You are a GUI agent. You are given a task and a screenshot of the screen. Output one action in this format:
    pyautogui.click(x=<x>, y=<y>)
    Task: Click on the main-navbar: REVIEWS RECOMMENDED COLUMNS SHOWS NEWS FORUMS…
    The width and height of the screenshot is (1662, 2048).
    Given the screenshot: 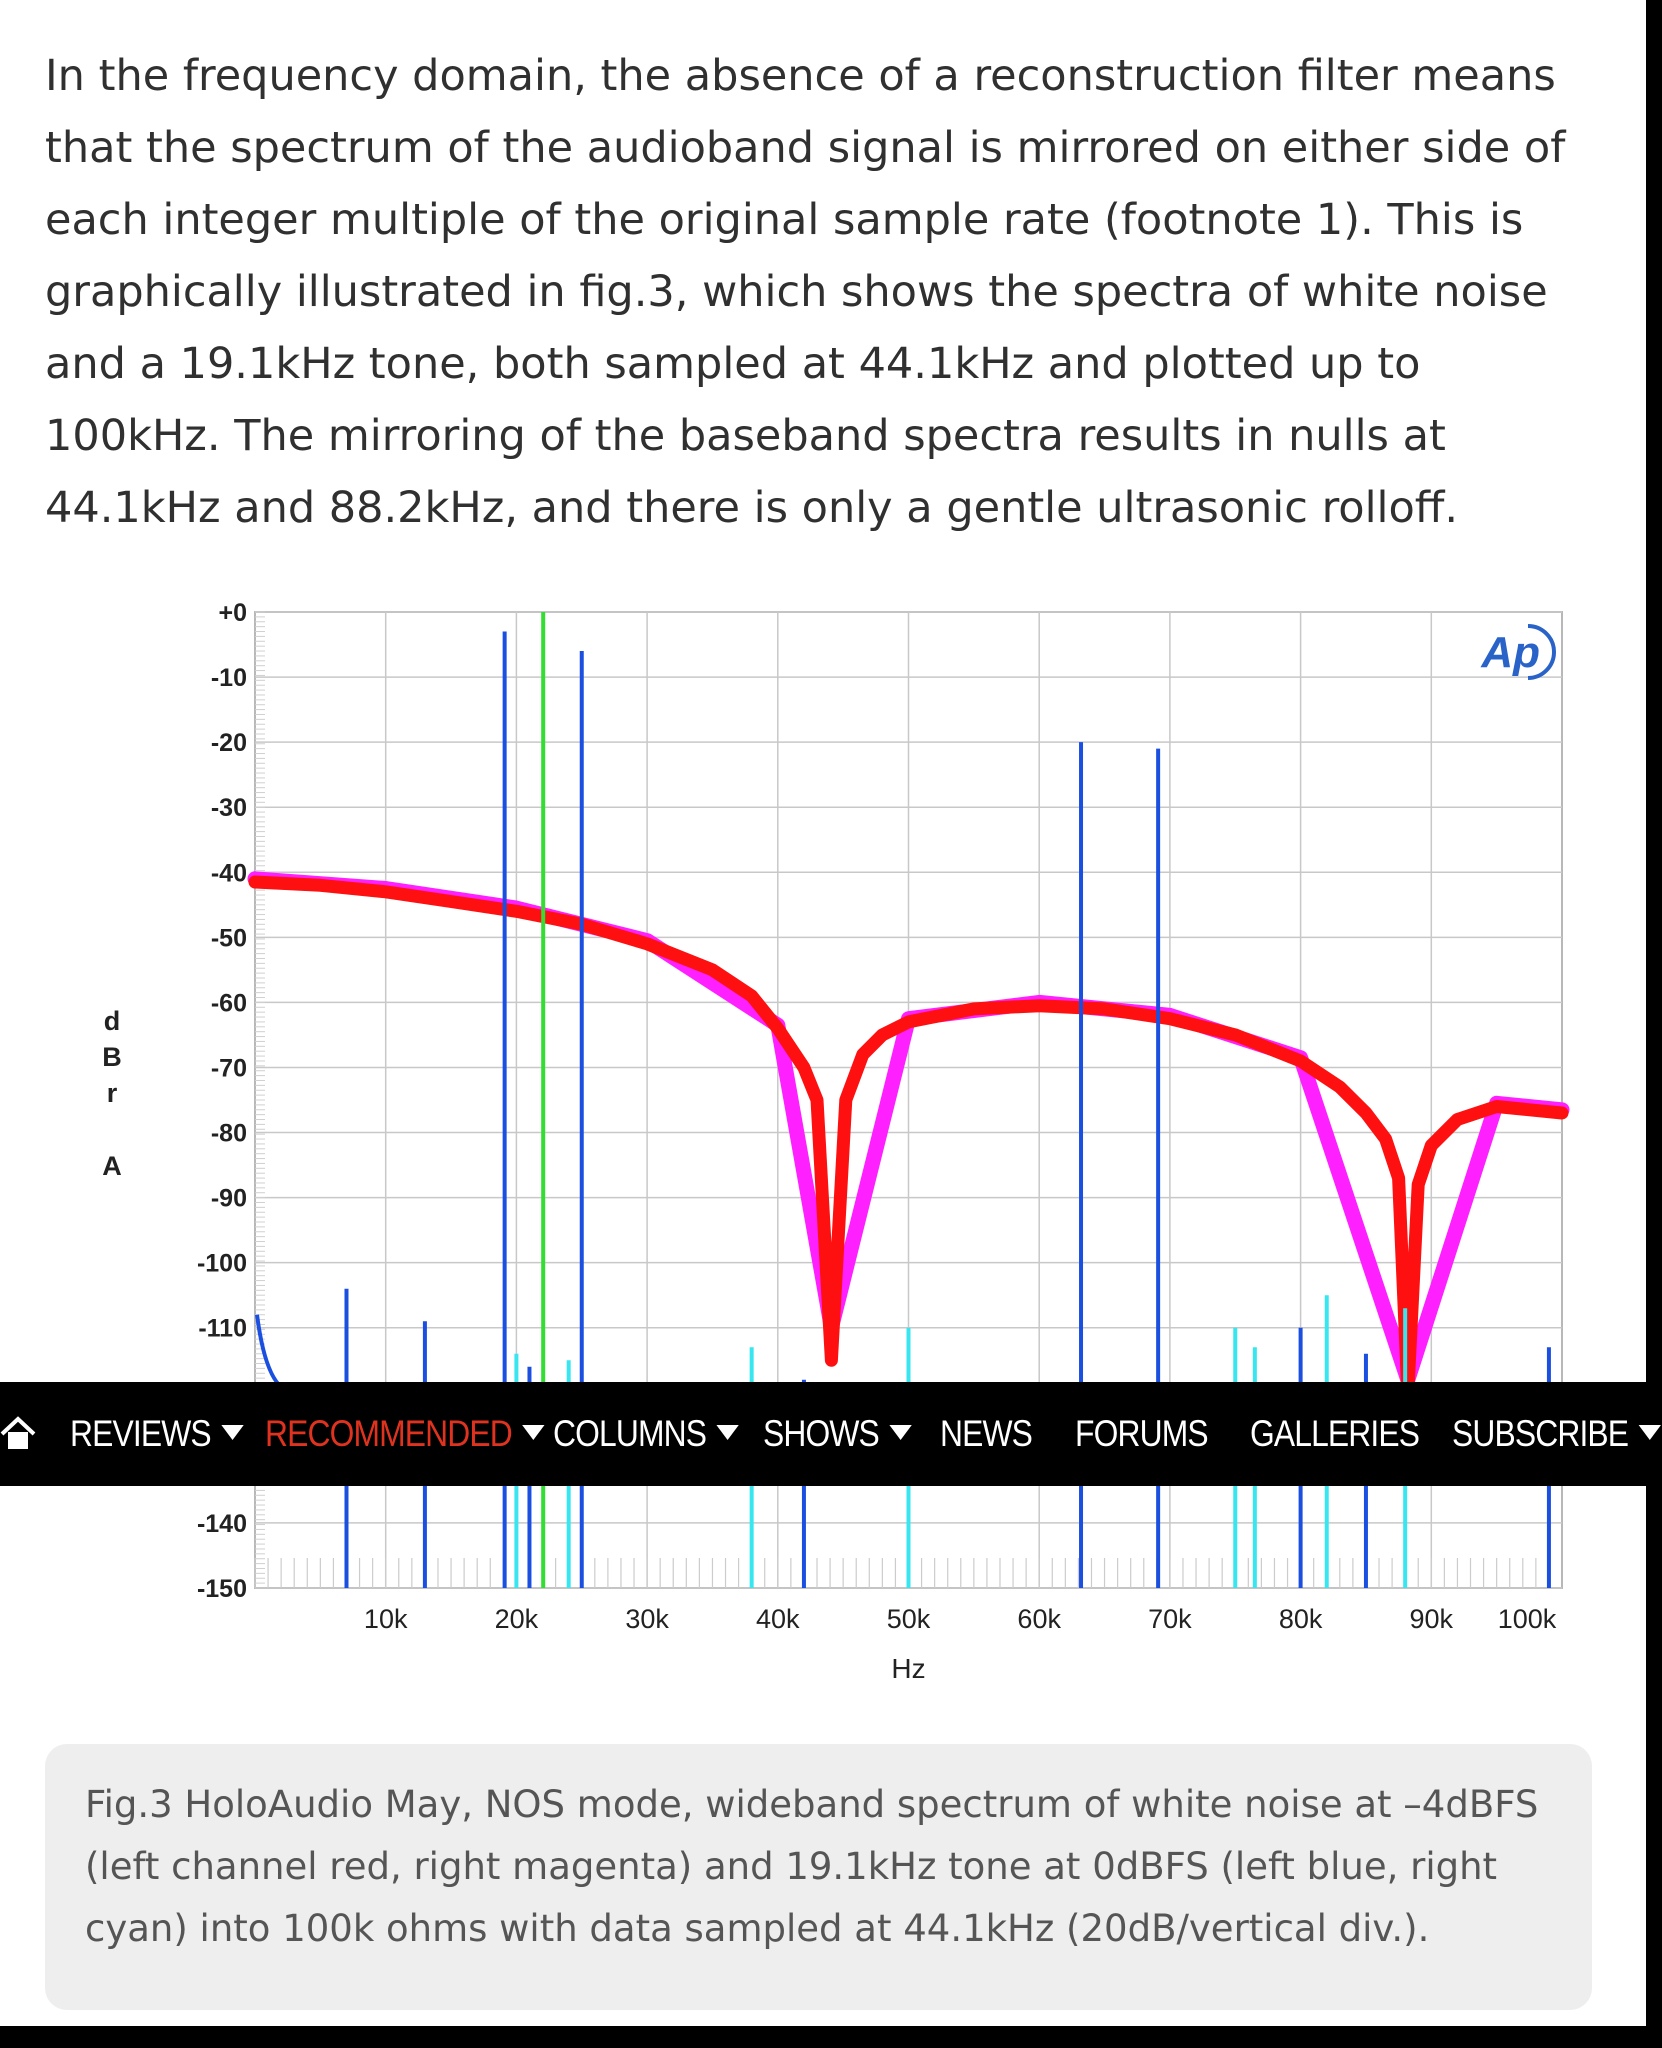 What is the action you would take?
    pyautogui.click(x=830, y=1434)
    